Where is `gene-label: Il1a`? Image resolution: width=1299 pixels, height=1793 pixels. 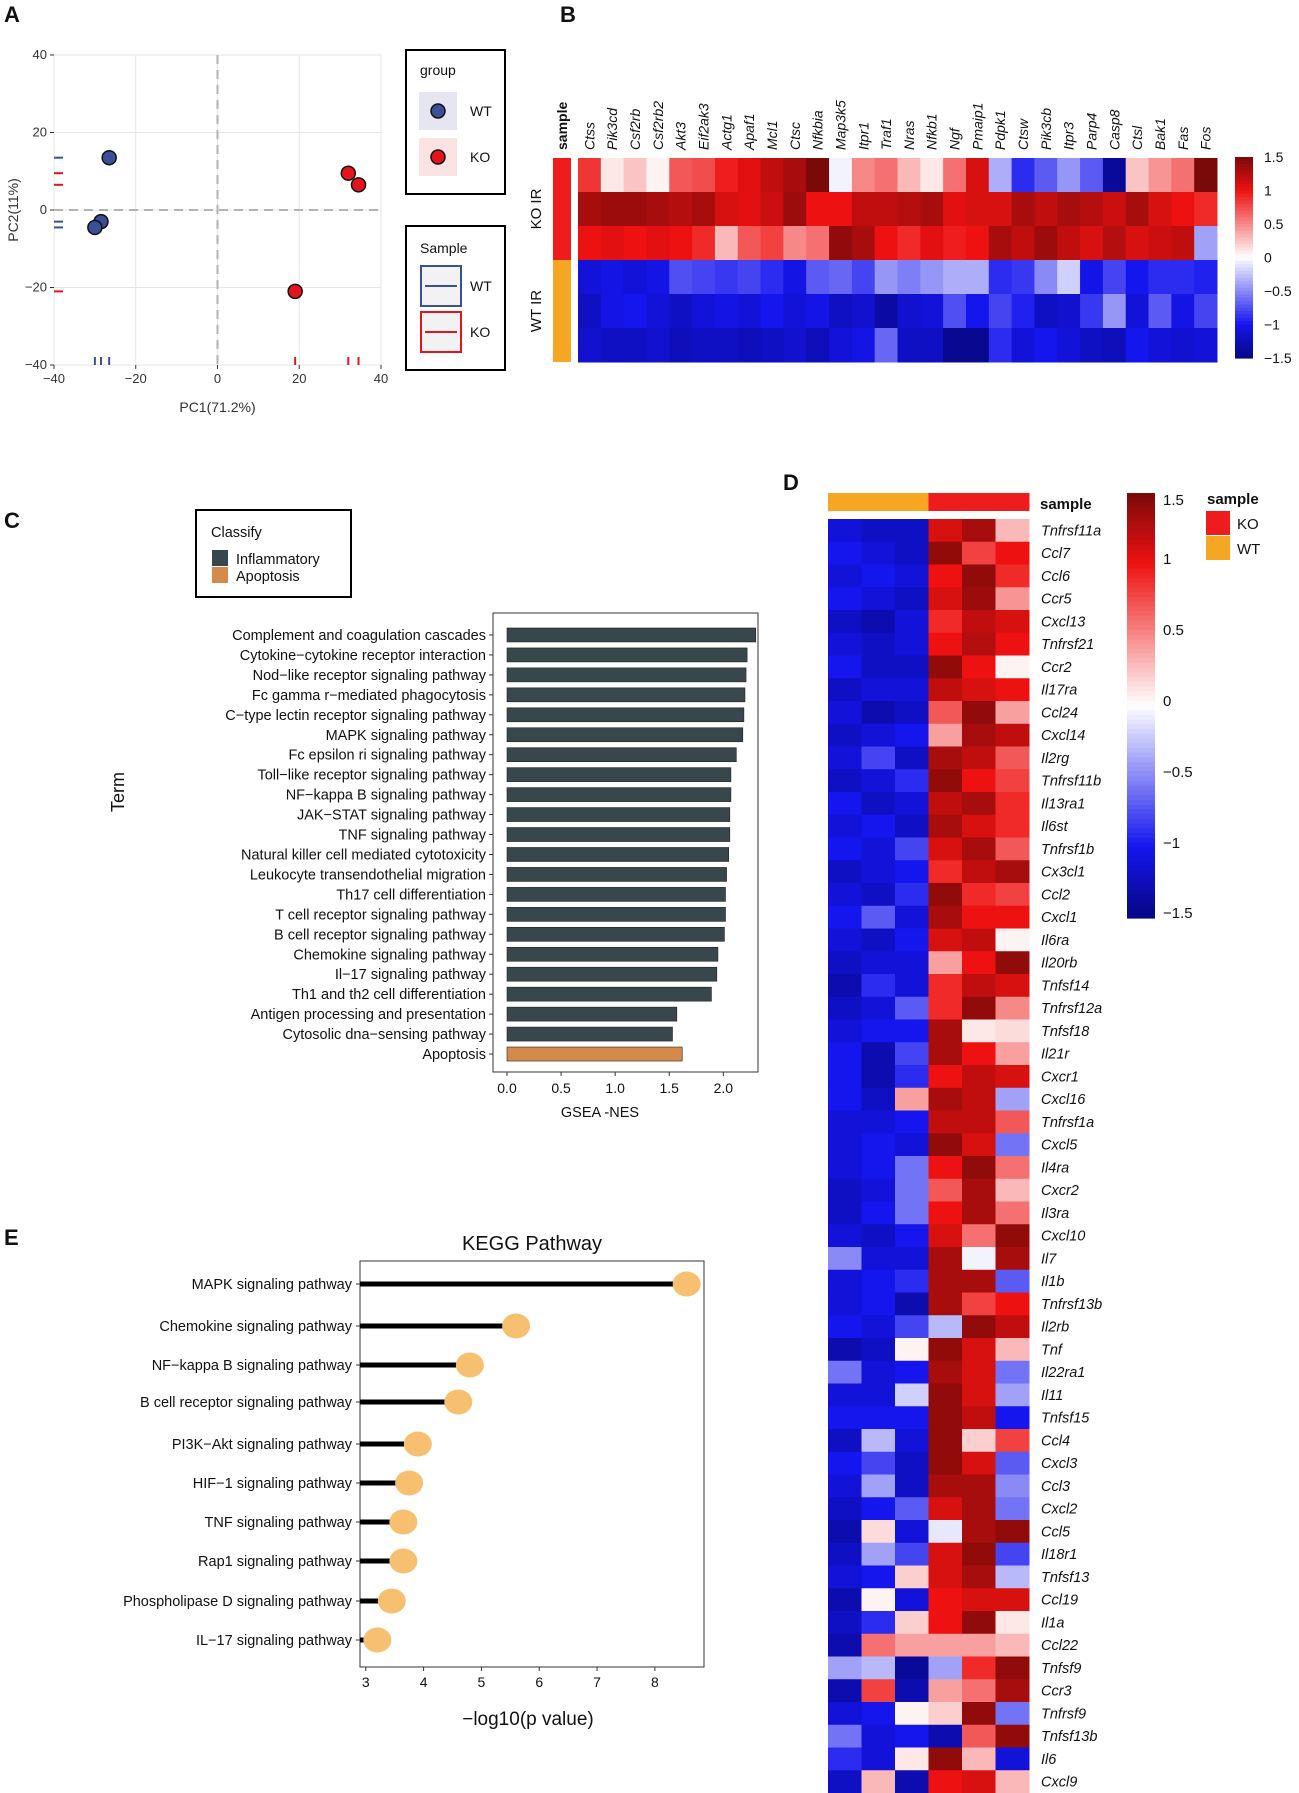
gene-label: Il1a is located at coordinates (1052, 1623).